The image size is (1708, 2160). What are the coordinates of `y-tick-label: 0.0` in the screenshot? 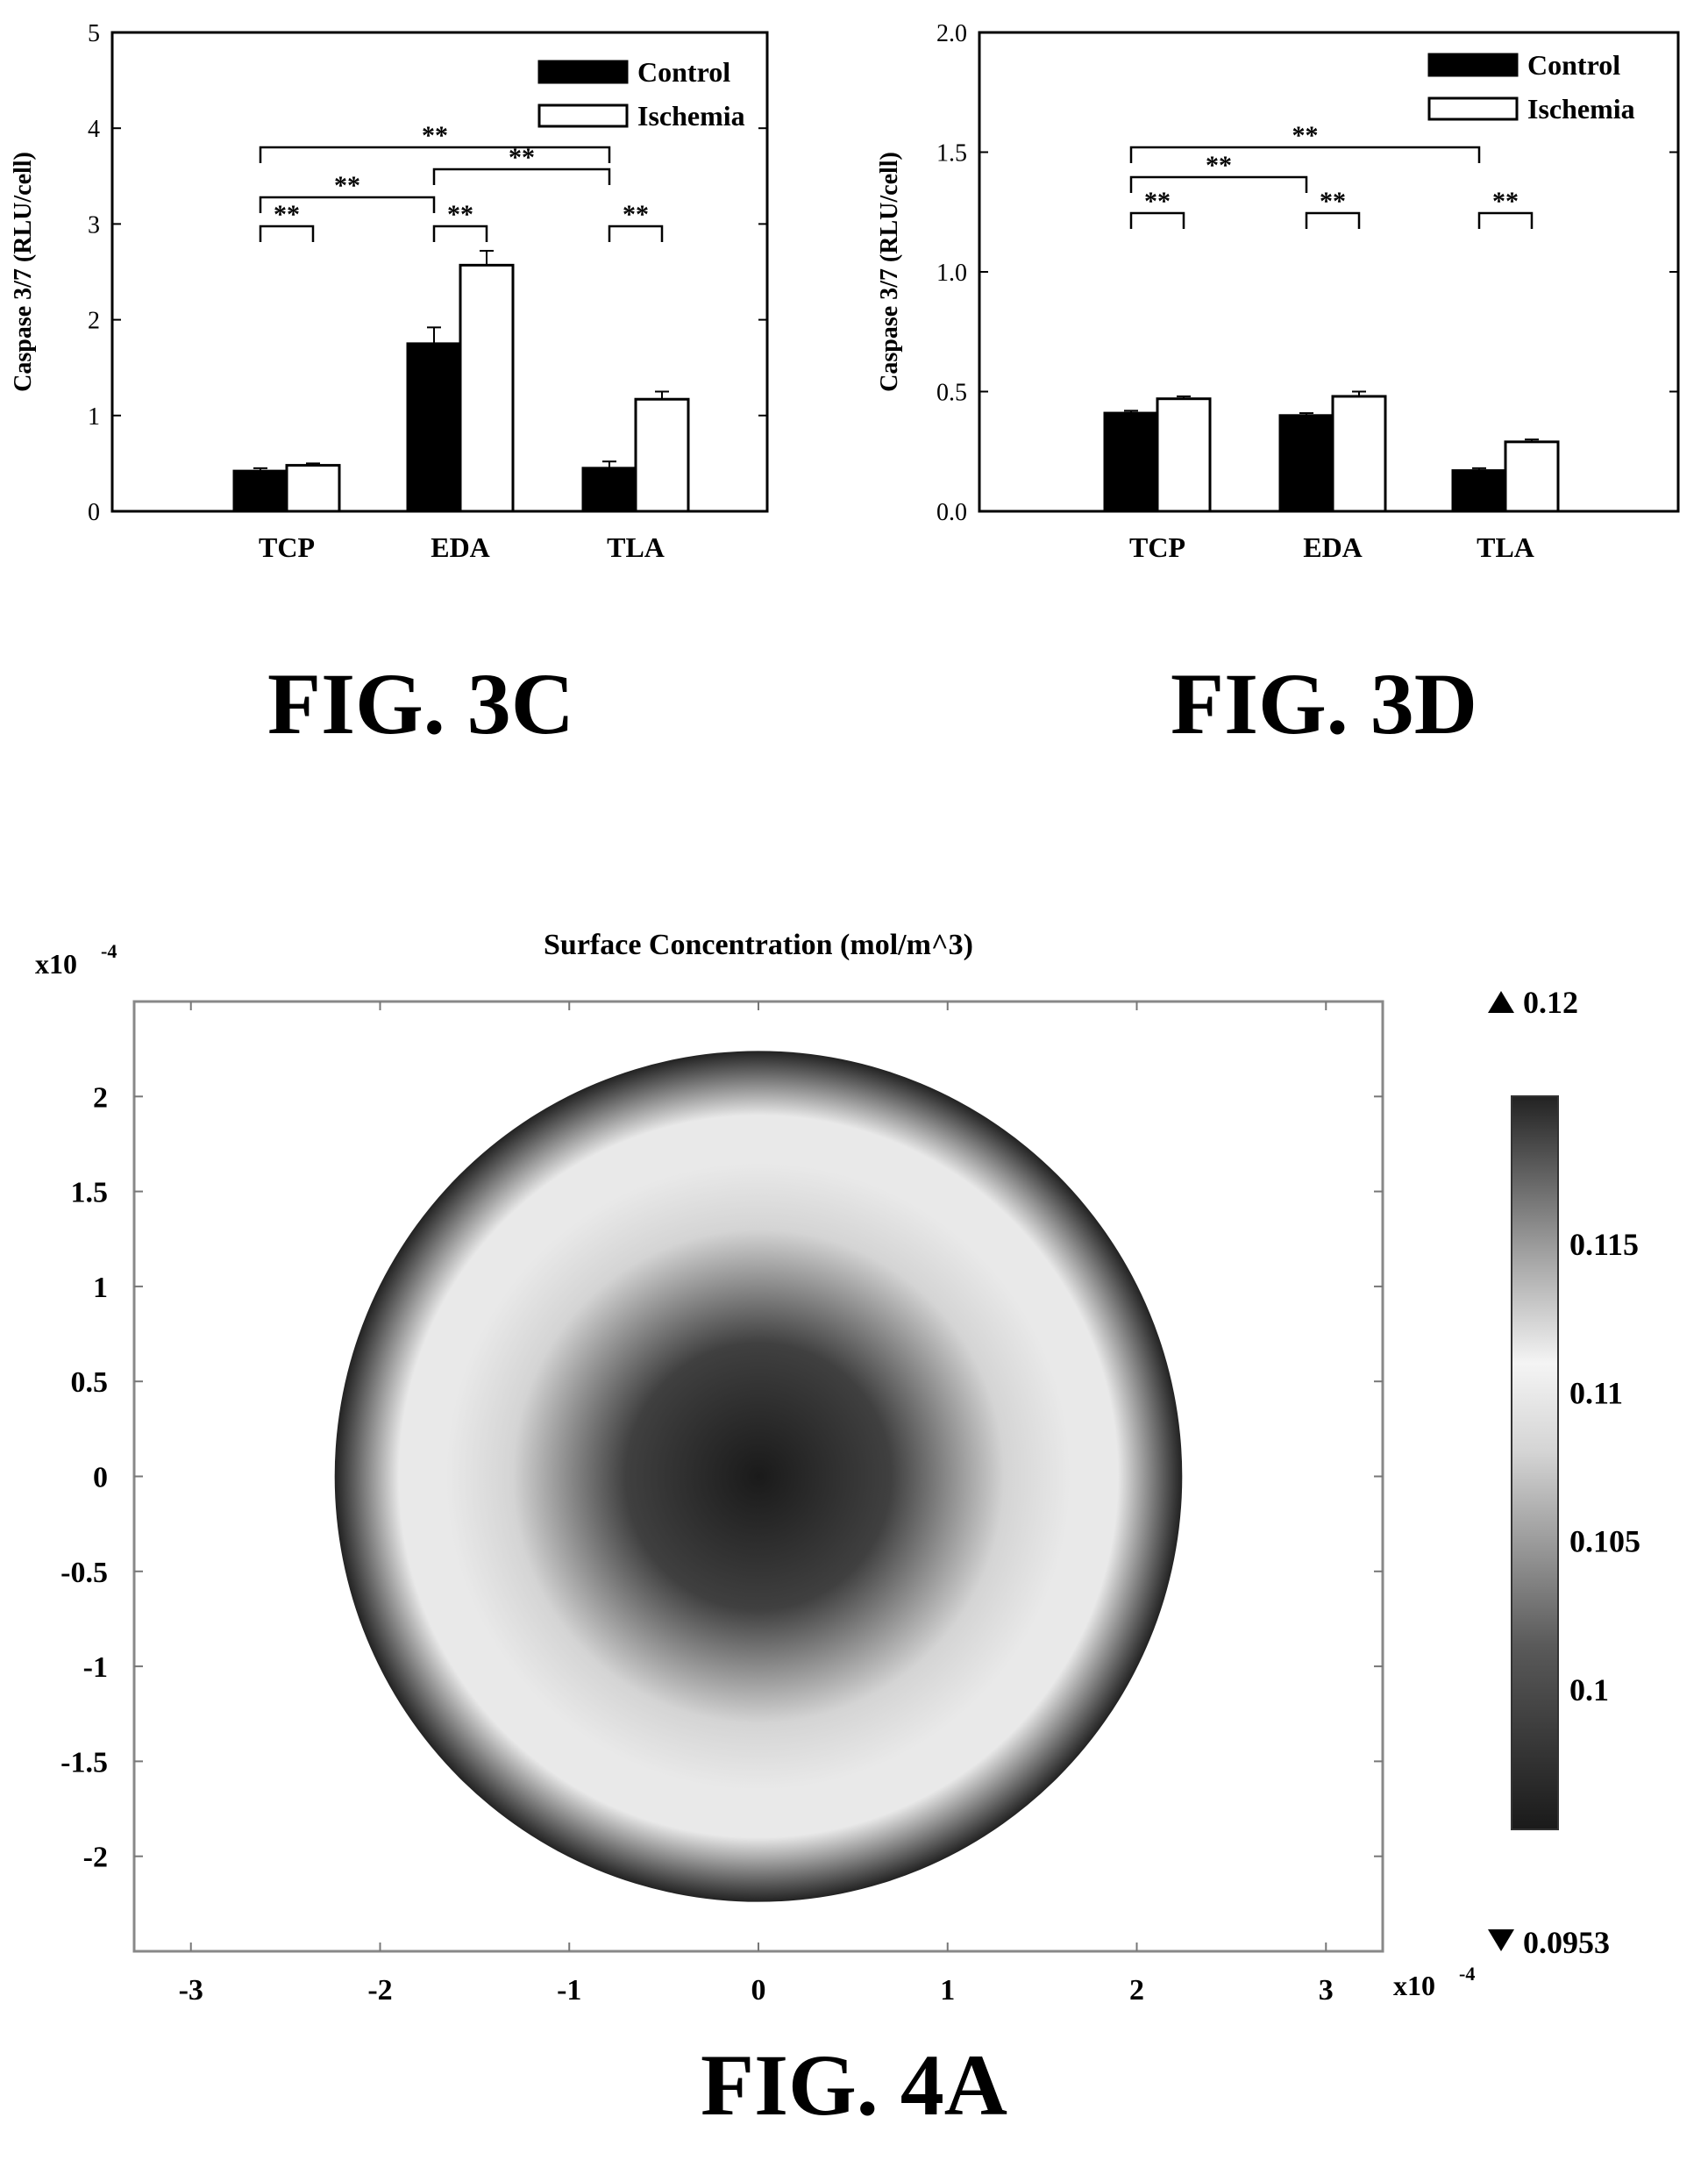 It's located at (951, 512).